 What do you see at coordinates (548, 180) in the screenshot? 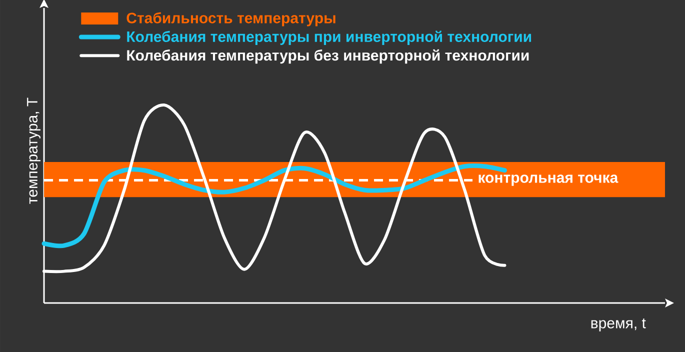
I see `ref-line-label: контрольная точка` at bounding box center [548, 180].